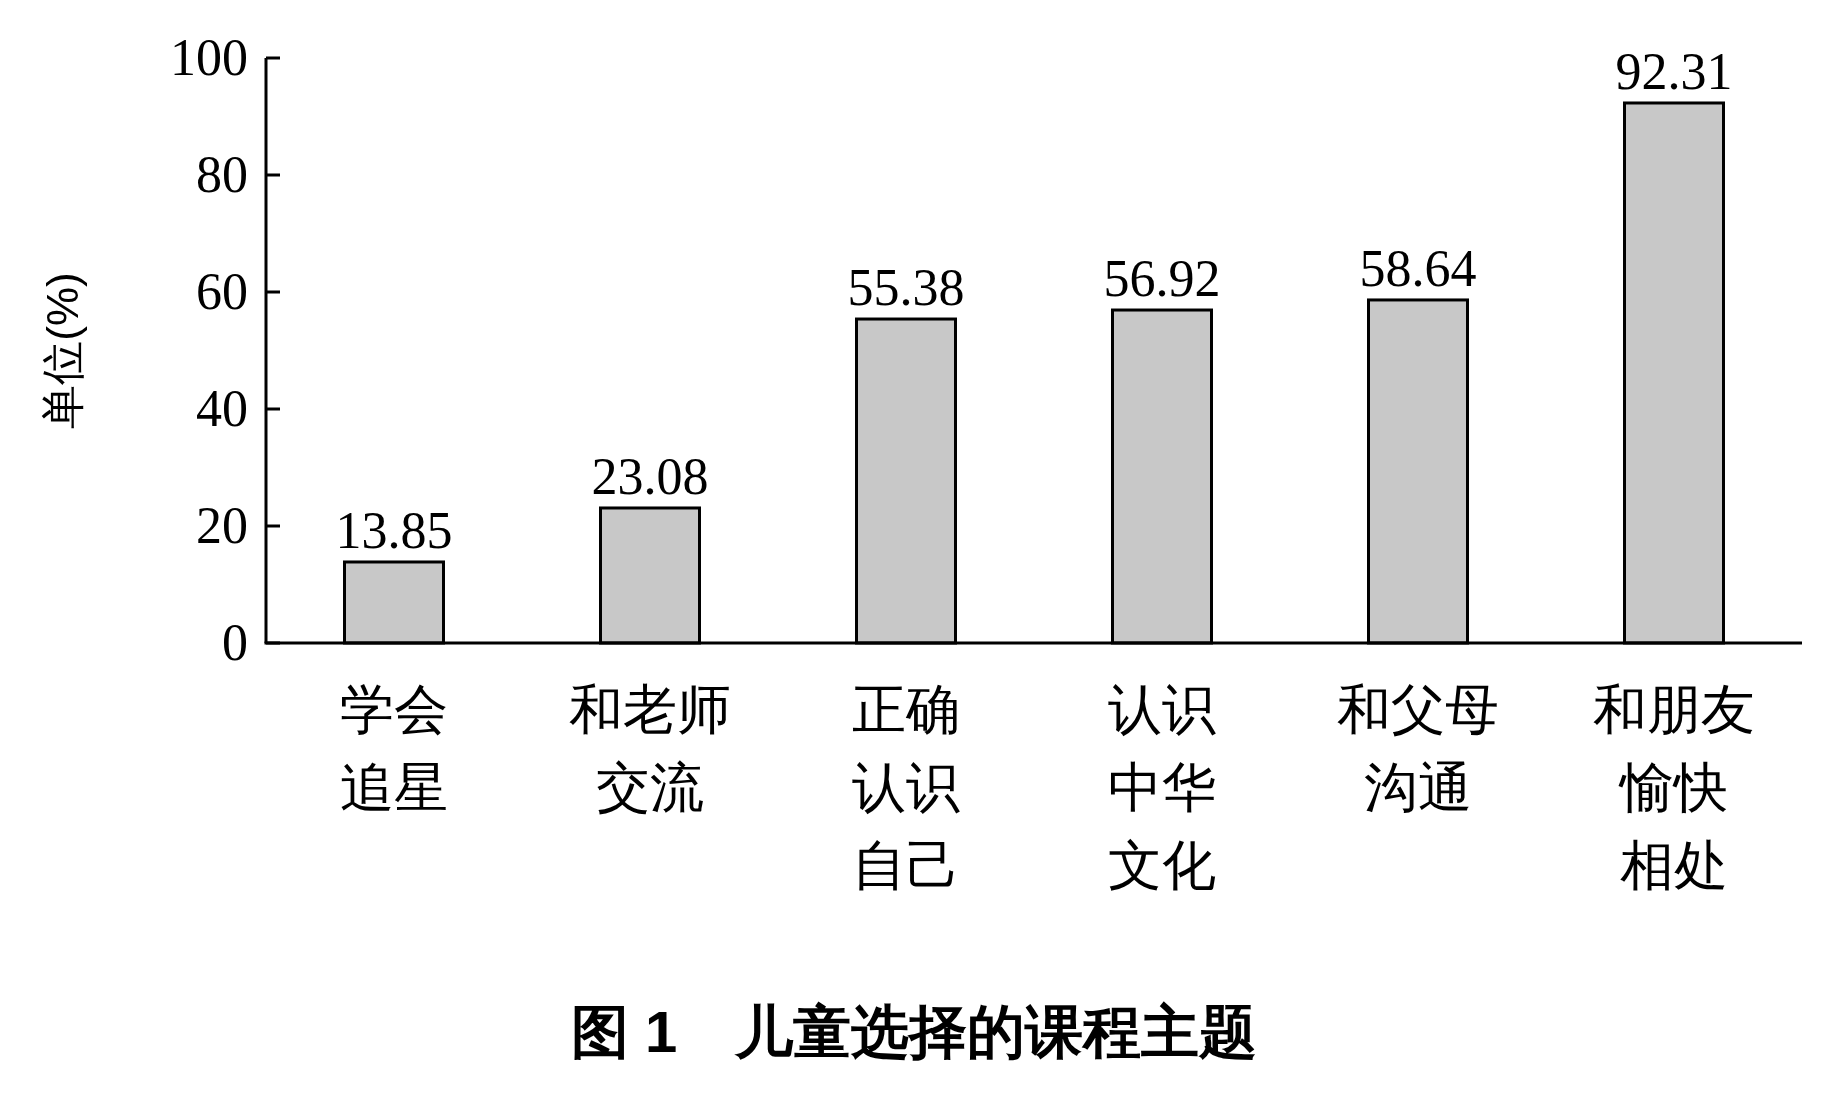 The width and height of the screenshot is (1829, 1096). What do you see at coordinates (906, 787) in the screenshot?
I see `x-tick-label: 正确认识自己` at bounding box center [906, 787].